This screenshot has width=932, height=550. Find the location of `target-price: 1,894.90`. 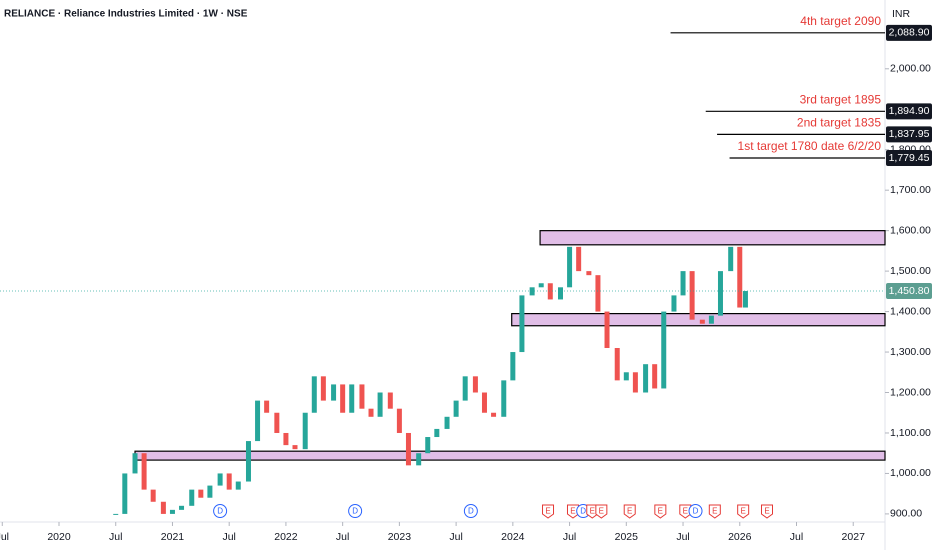

target-price: 1,894.90 is located at coordinates (909, 111).